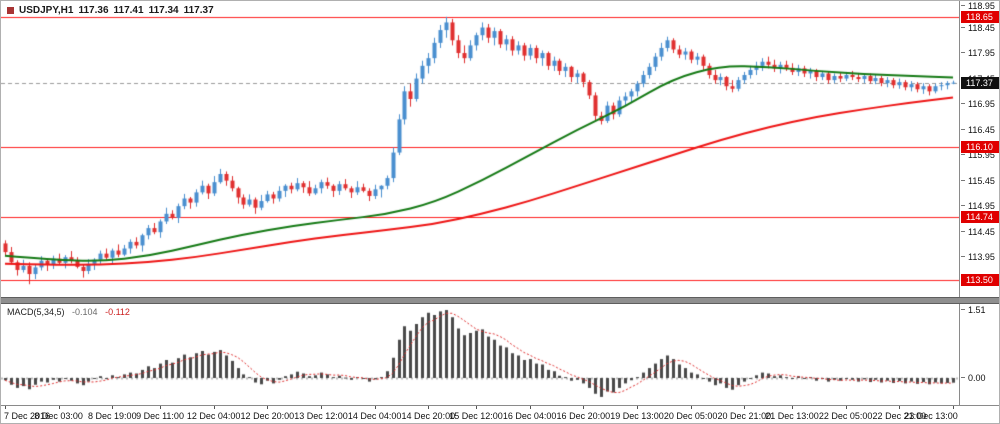  What do you see at coordinates (10, 10) in the screenshot?
I see `symbol-color-icon` at bounding box center [10, 10].